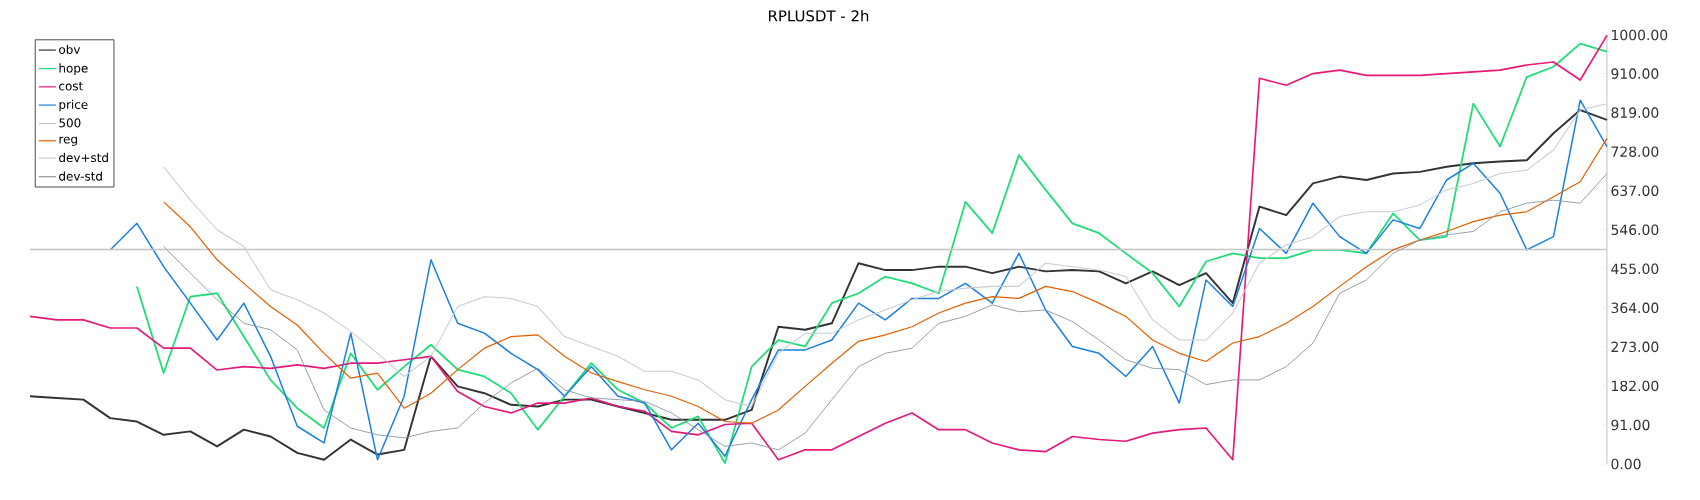 This screenshot has height=500, width=1700. I want to click on y-tick-label: 546.00, so click(1635, 230).